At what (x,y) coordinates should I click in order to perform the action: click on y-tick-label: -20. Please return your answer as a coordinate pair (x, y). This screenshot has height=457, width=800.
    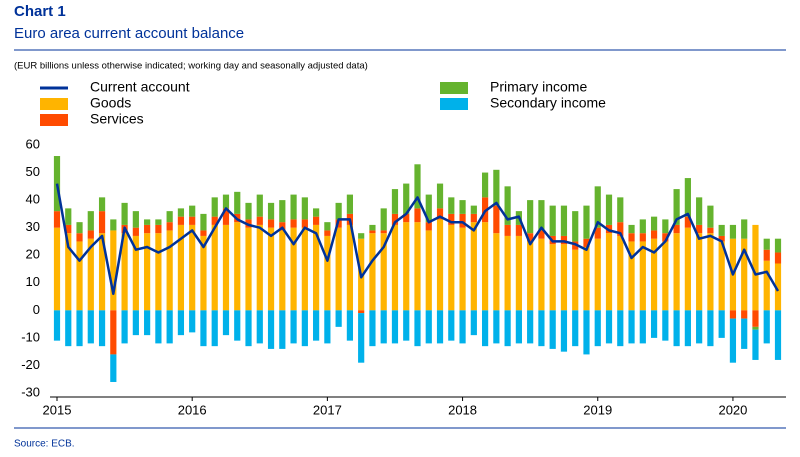
    Looking at the image, I should click on (30, 364).